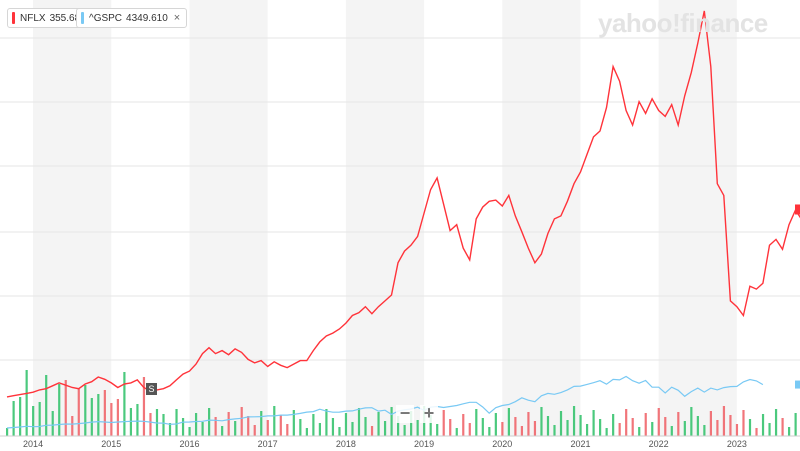 The width and height of the screenshot is (800, 451). What do you see at coordinates (424, 444) in the screenshot?
I see `x-tick-label: 2019` at bounding box center [424, 444].